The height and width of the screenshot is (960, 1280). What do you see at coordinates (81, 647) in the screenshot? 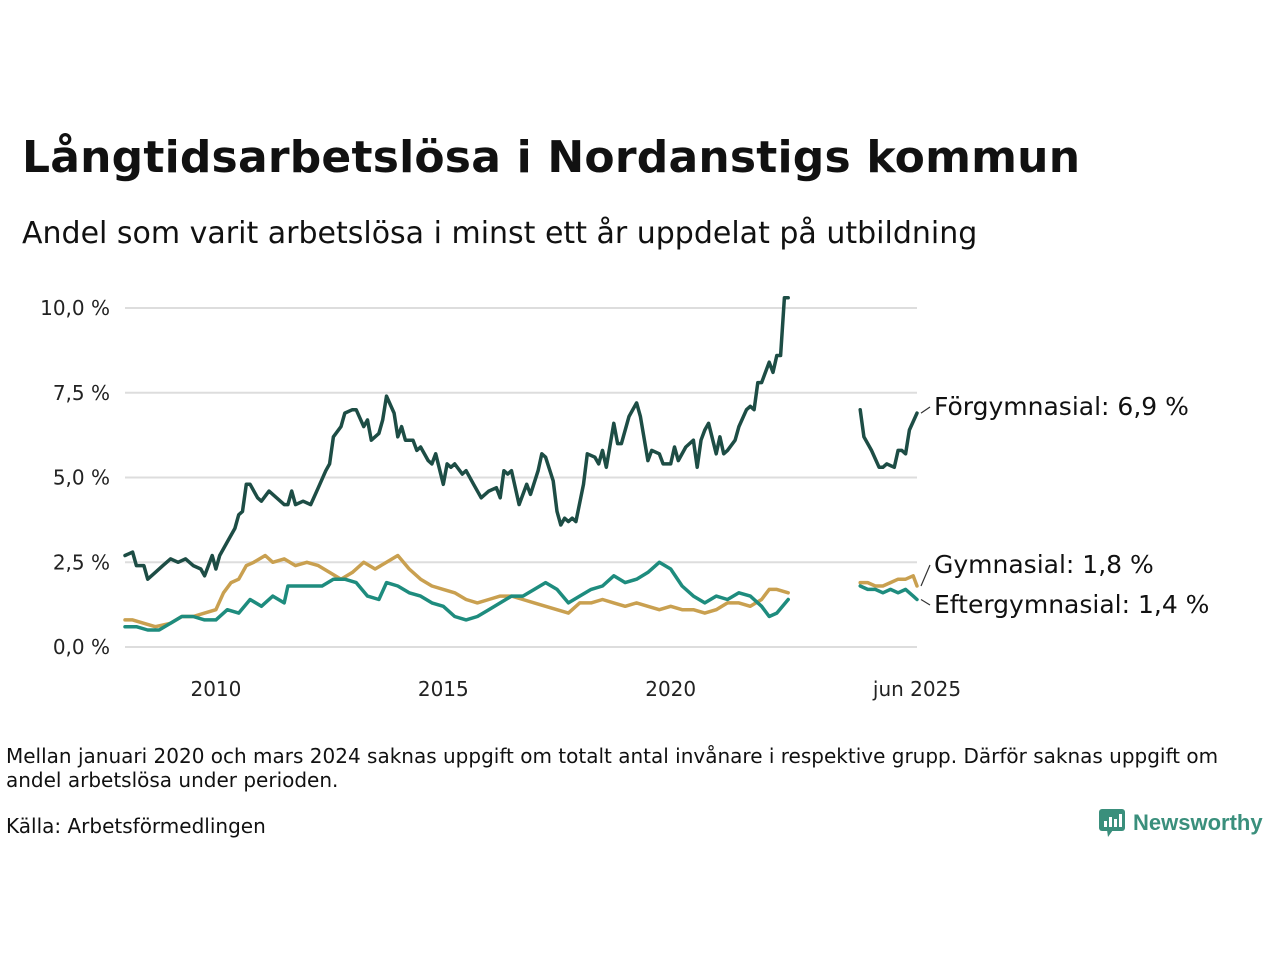
I see `y-tick-label-0: 0,0 %` at bounding box center [81, 647].